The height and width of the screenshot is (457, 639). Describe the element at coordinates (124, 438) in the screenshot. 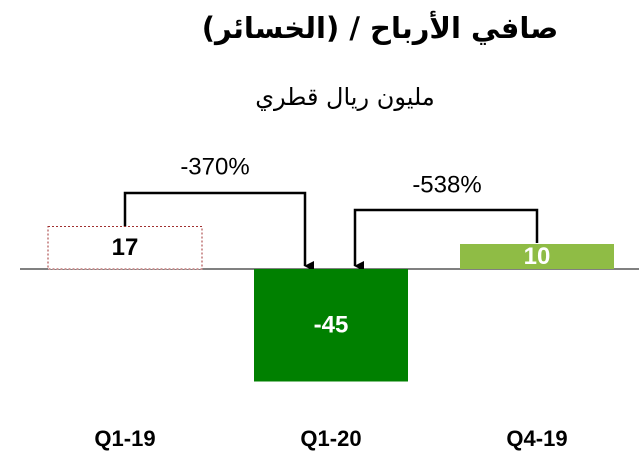

I see `x-tick-label: Q1-19` at that location.